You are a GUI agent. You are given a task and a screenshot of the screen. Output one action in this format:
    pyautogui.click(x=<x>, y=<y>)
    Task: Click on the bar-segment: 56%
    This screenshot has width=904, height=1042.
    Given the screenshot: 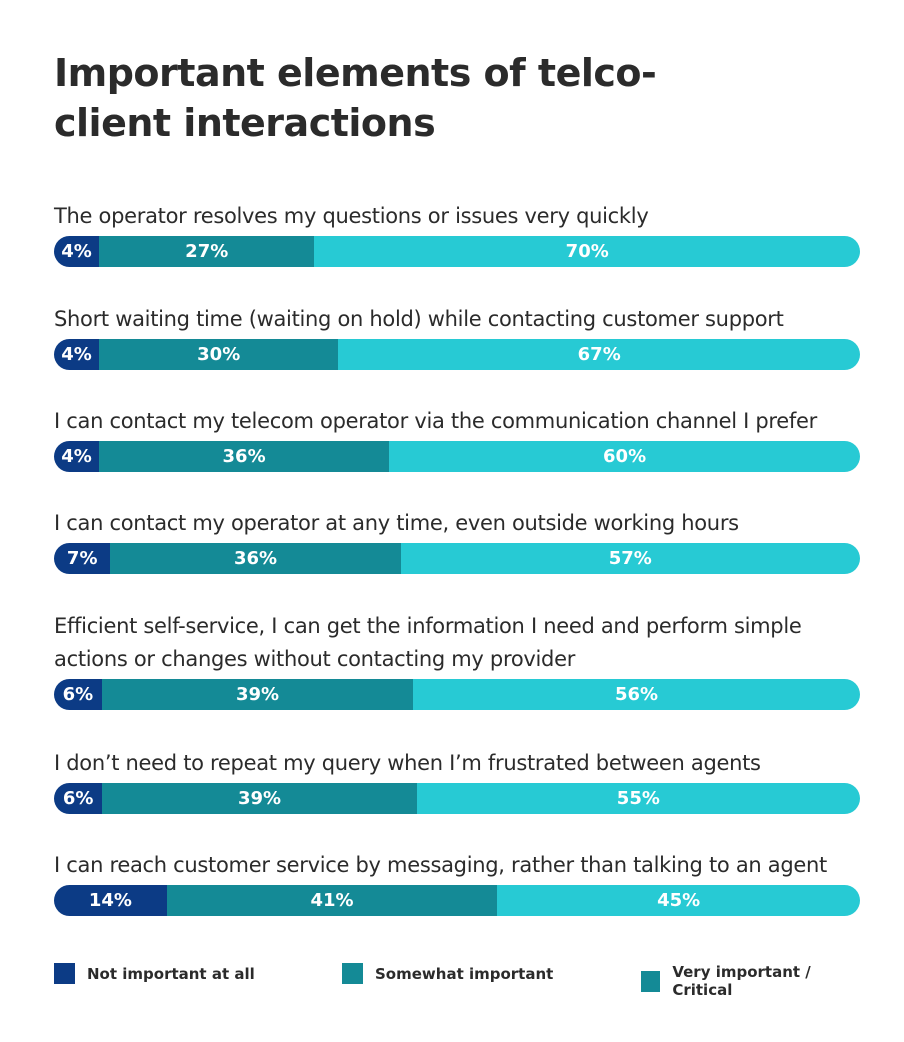 What is the action you would take?
    pyautogui.click(x=636, y=694)
    